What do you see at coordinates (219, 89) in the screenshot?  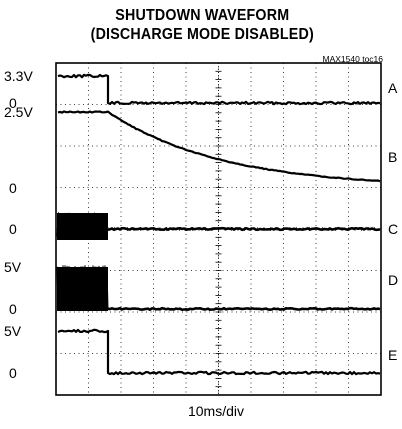 I see `trace-a` at bounding box center [219, 89].